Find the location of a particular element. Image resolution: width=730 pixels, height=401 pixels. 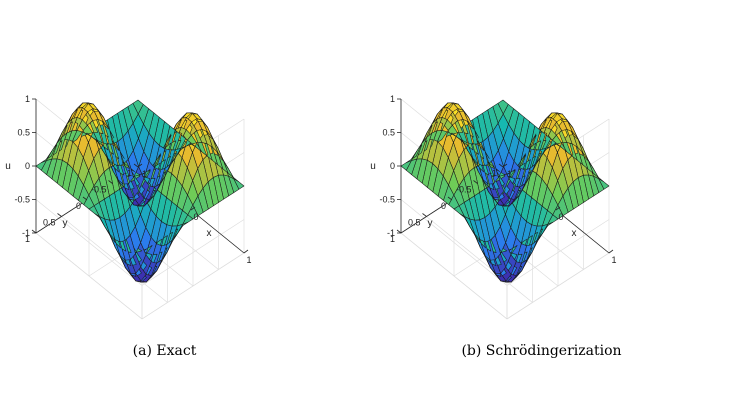

schrodingerization-z-tick-label: -1 is located at coordinates (391, 233).